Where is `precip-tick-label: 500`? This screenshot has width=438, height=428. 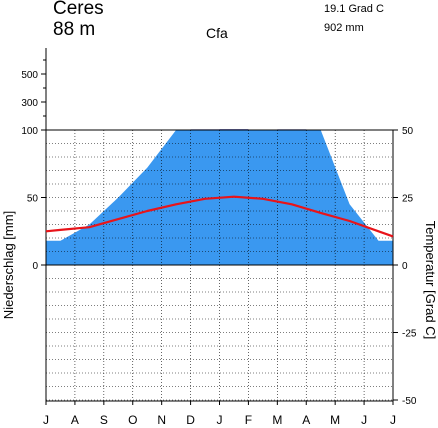
precip-tick-label: 500 is located at coordinates (29, 75).